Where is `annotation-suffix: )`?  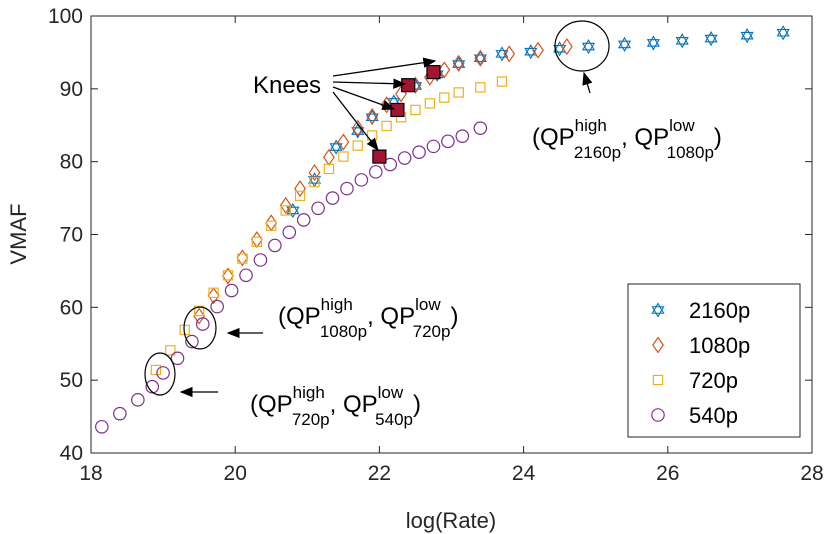 annotation-suffix: ) is located at coordinates (454, 316).